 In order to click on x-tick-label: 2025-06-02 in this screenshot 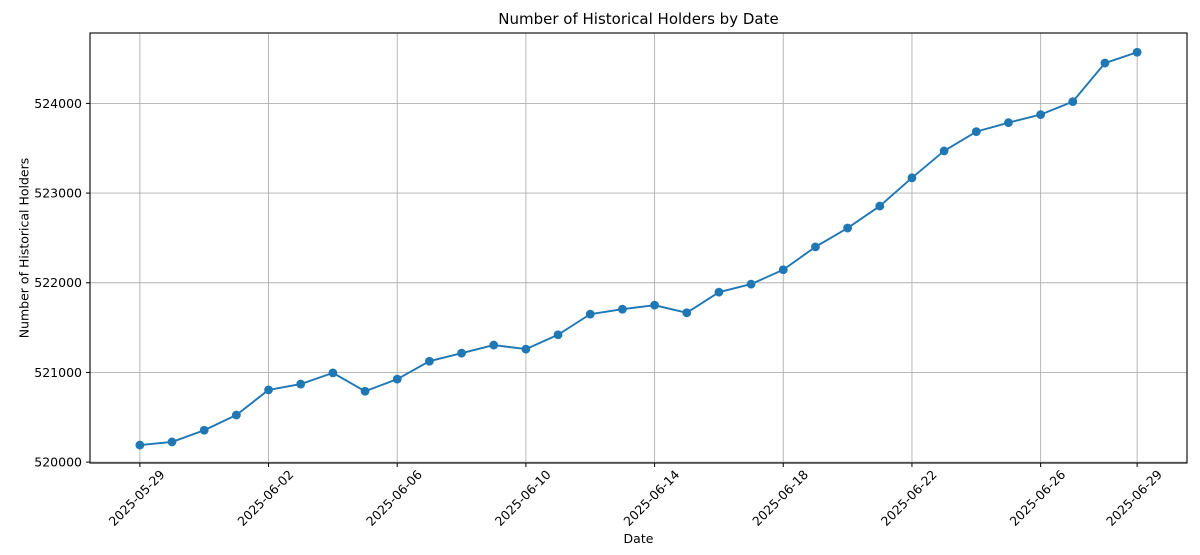, I will do `click(265, 498)`.